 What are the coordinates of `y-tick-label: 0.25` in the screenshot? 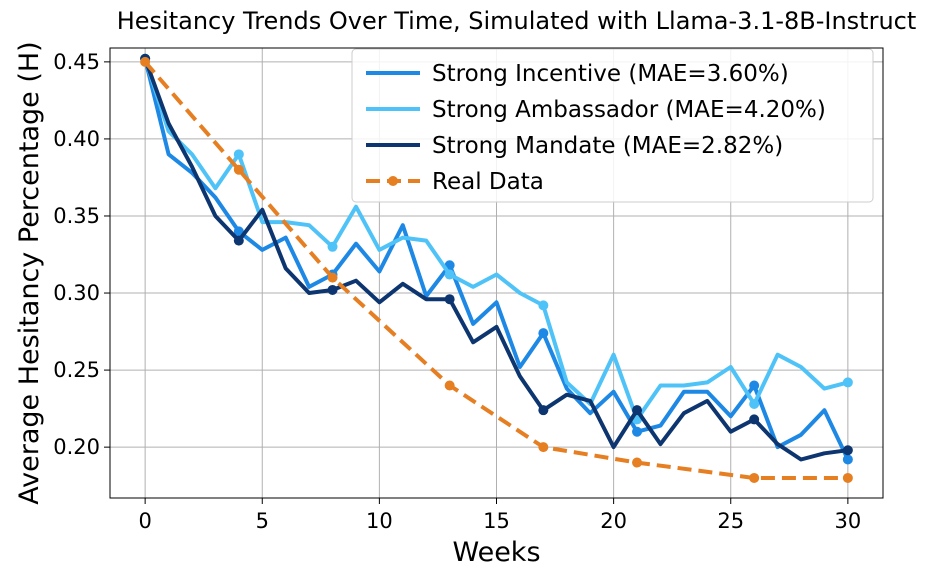 It's located at (76, 370).